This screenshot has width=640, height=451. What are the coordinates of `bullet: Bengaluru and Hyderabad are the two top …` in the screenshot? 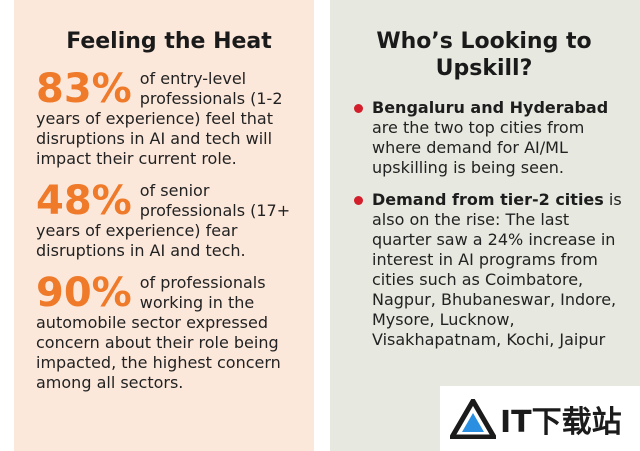 It's located at (491, 138).